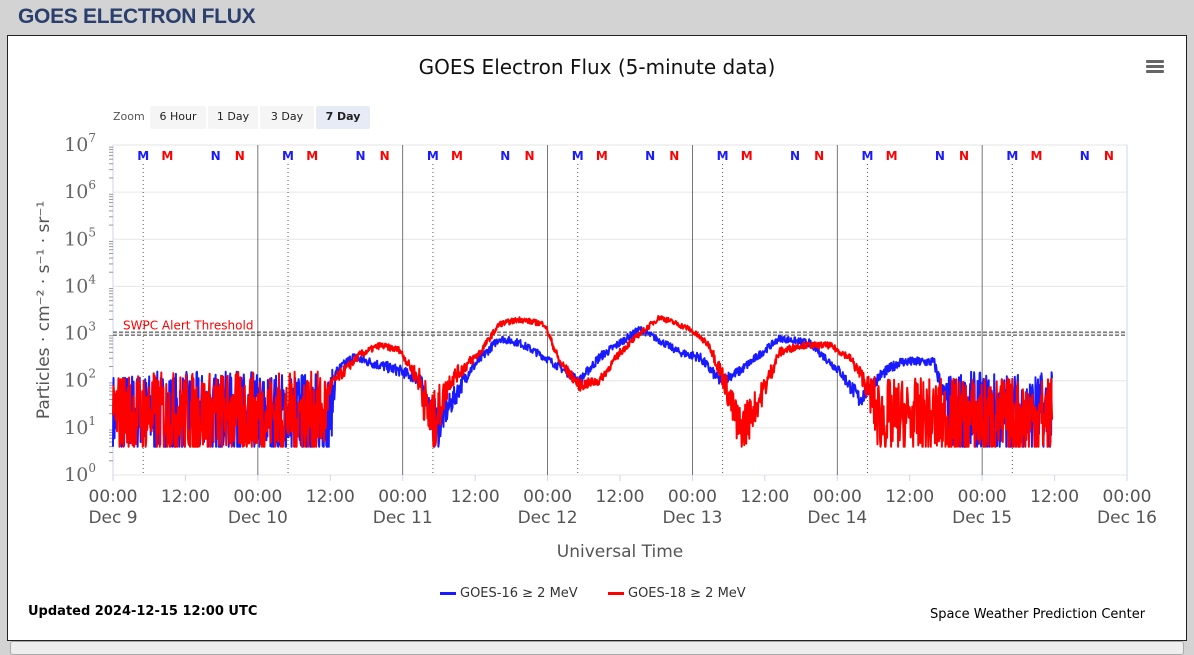  Describe the element at coordinates (597, 67) in the screenshot. I see `chart-title: GOES Electron Flux (5-minute data)` at that location.